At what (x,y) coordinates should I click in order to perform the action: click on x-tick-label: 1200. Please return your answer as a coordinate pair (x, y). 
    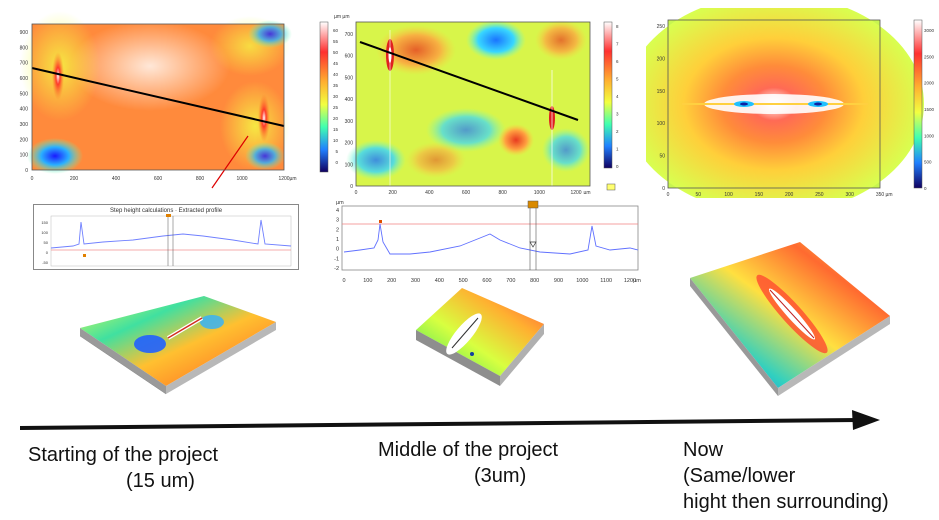
    Looking at the image, I should click on (283, 179).